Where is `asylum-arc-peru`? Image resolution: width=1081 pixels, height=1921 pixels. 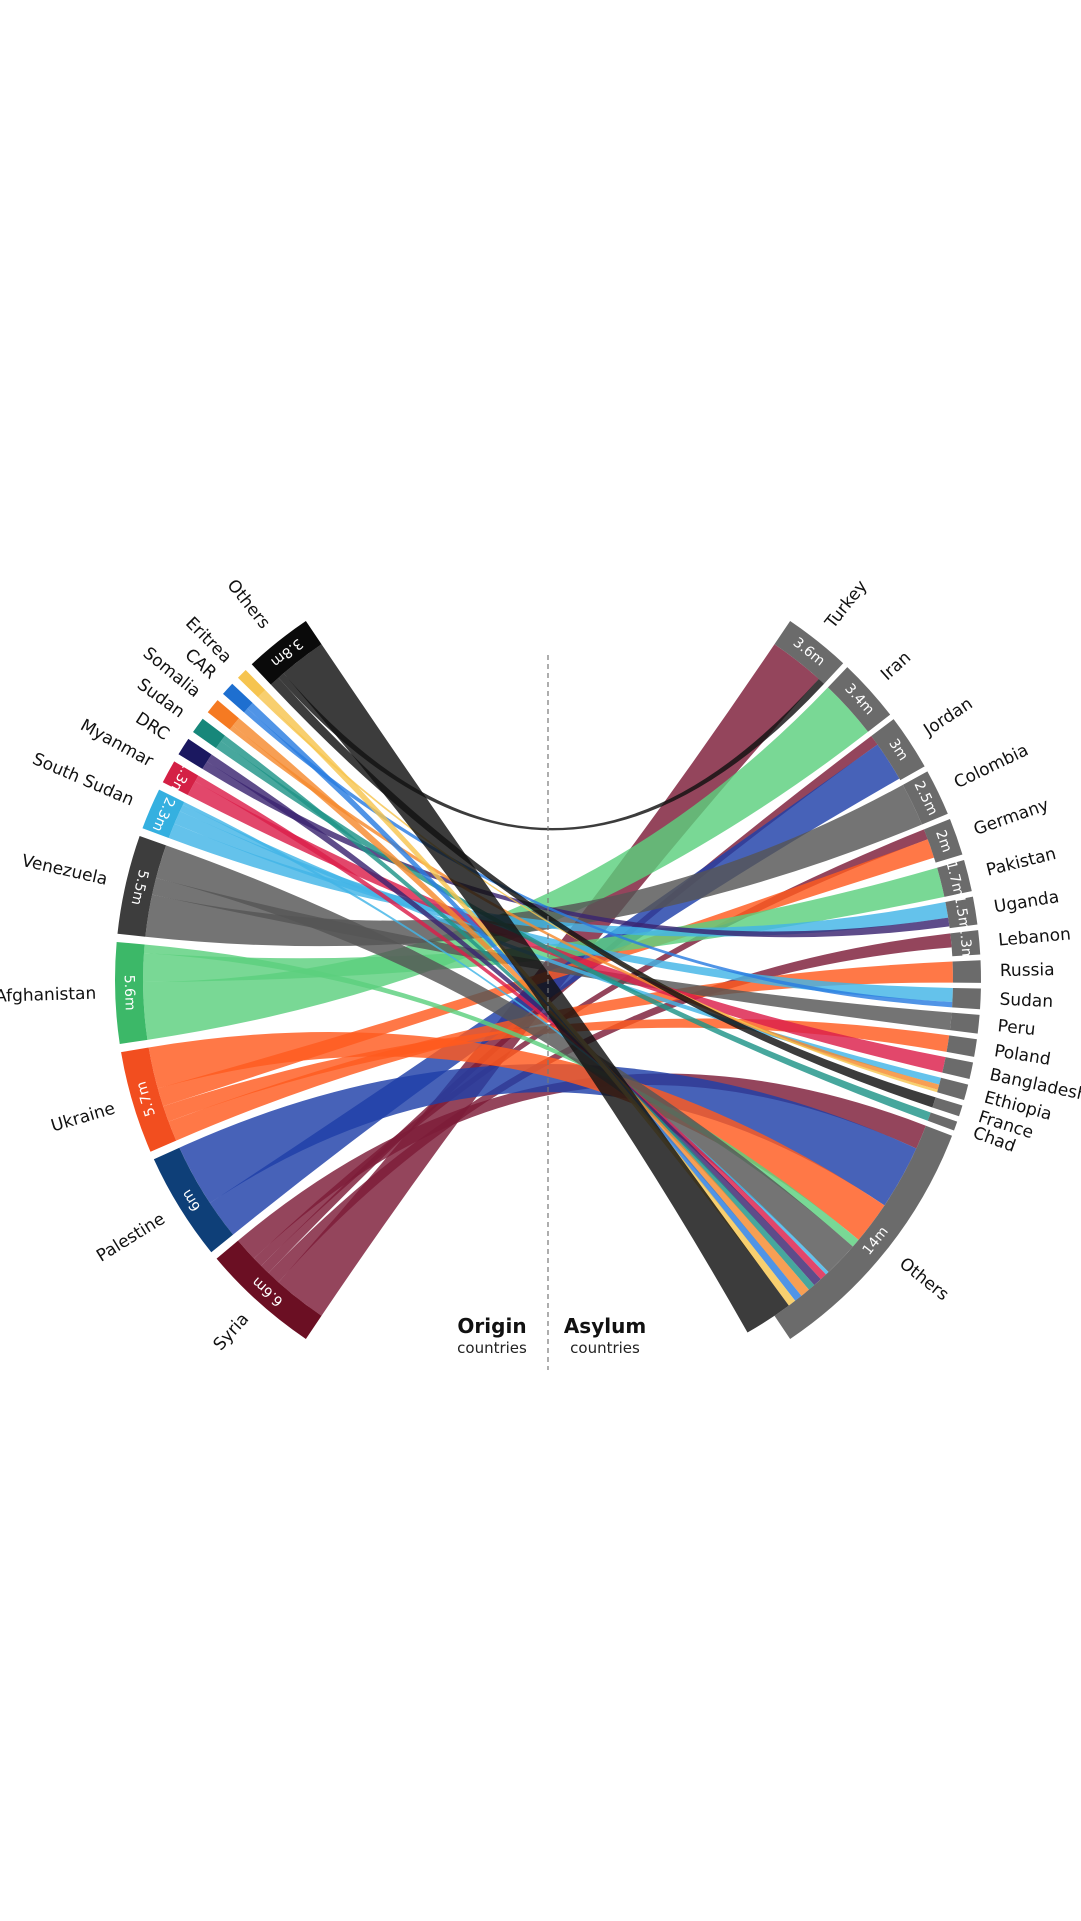 asylum-arc-peru is located at coordinates (964, 1023).